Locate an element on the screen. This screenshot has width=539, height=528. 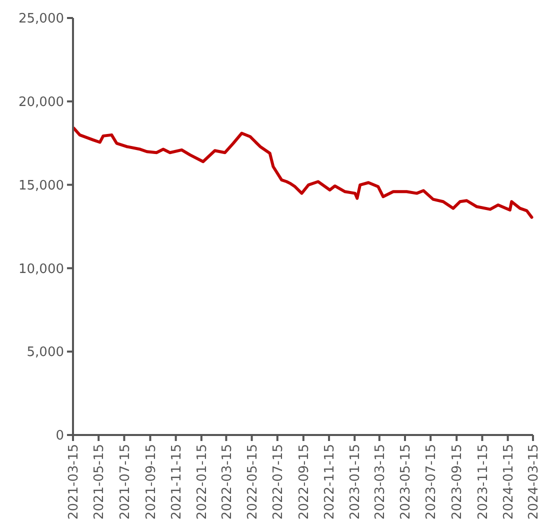
y-tick-label: 25,000 is located at coordinates (41, 19).